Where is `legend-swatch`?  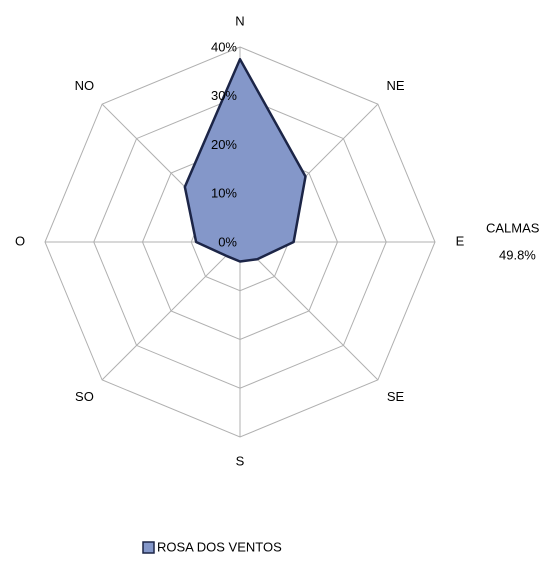 legend-swatch is located at coordinates (148, 547).